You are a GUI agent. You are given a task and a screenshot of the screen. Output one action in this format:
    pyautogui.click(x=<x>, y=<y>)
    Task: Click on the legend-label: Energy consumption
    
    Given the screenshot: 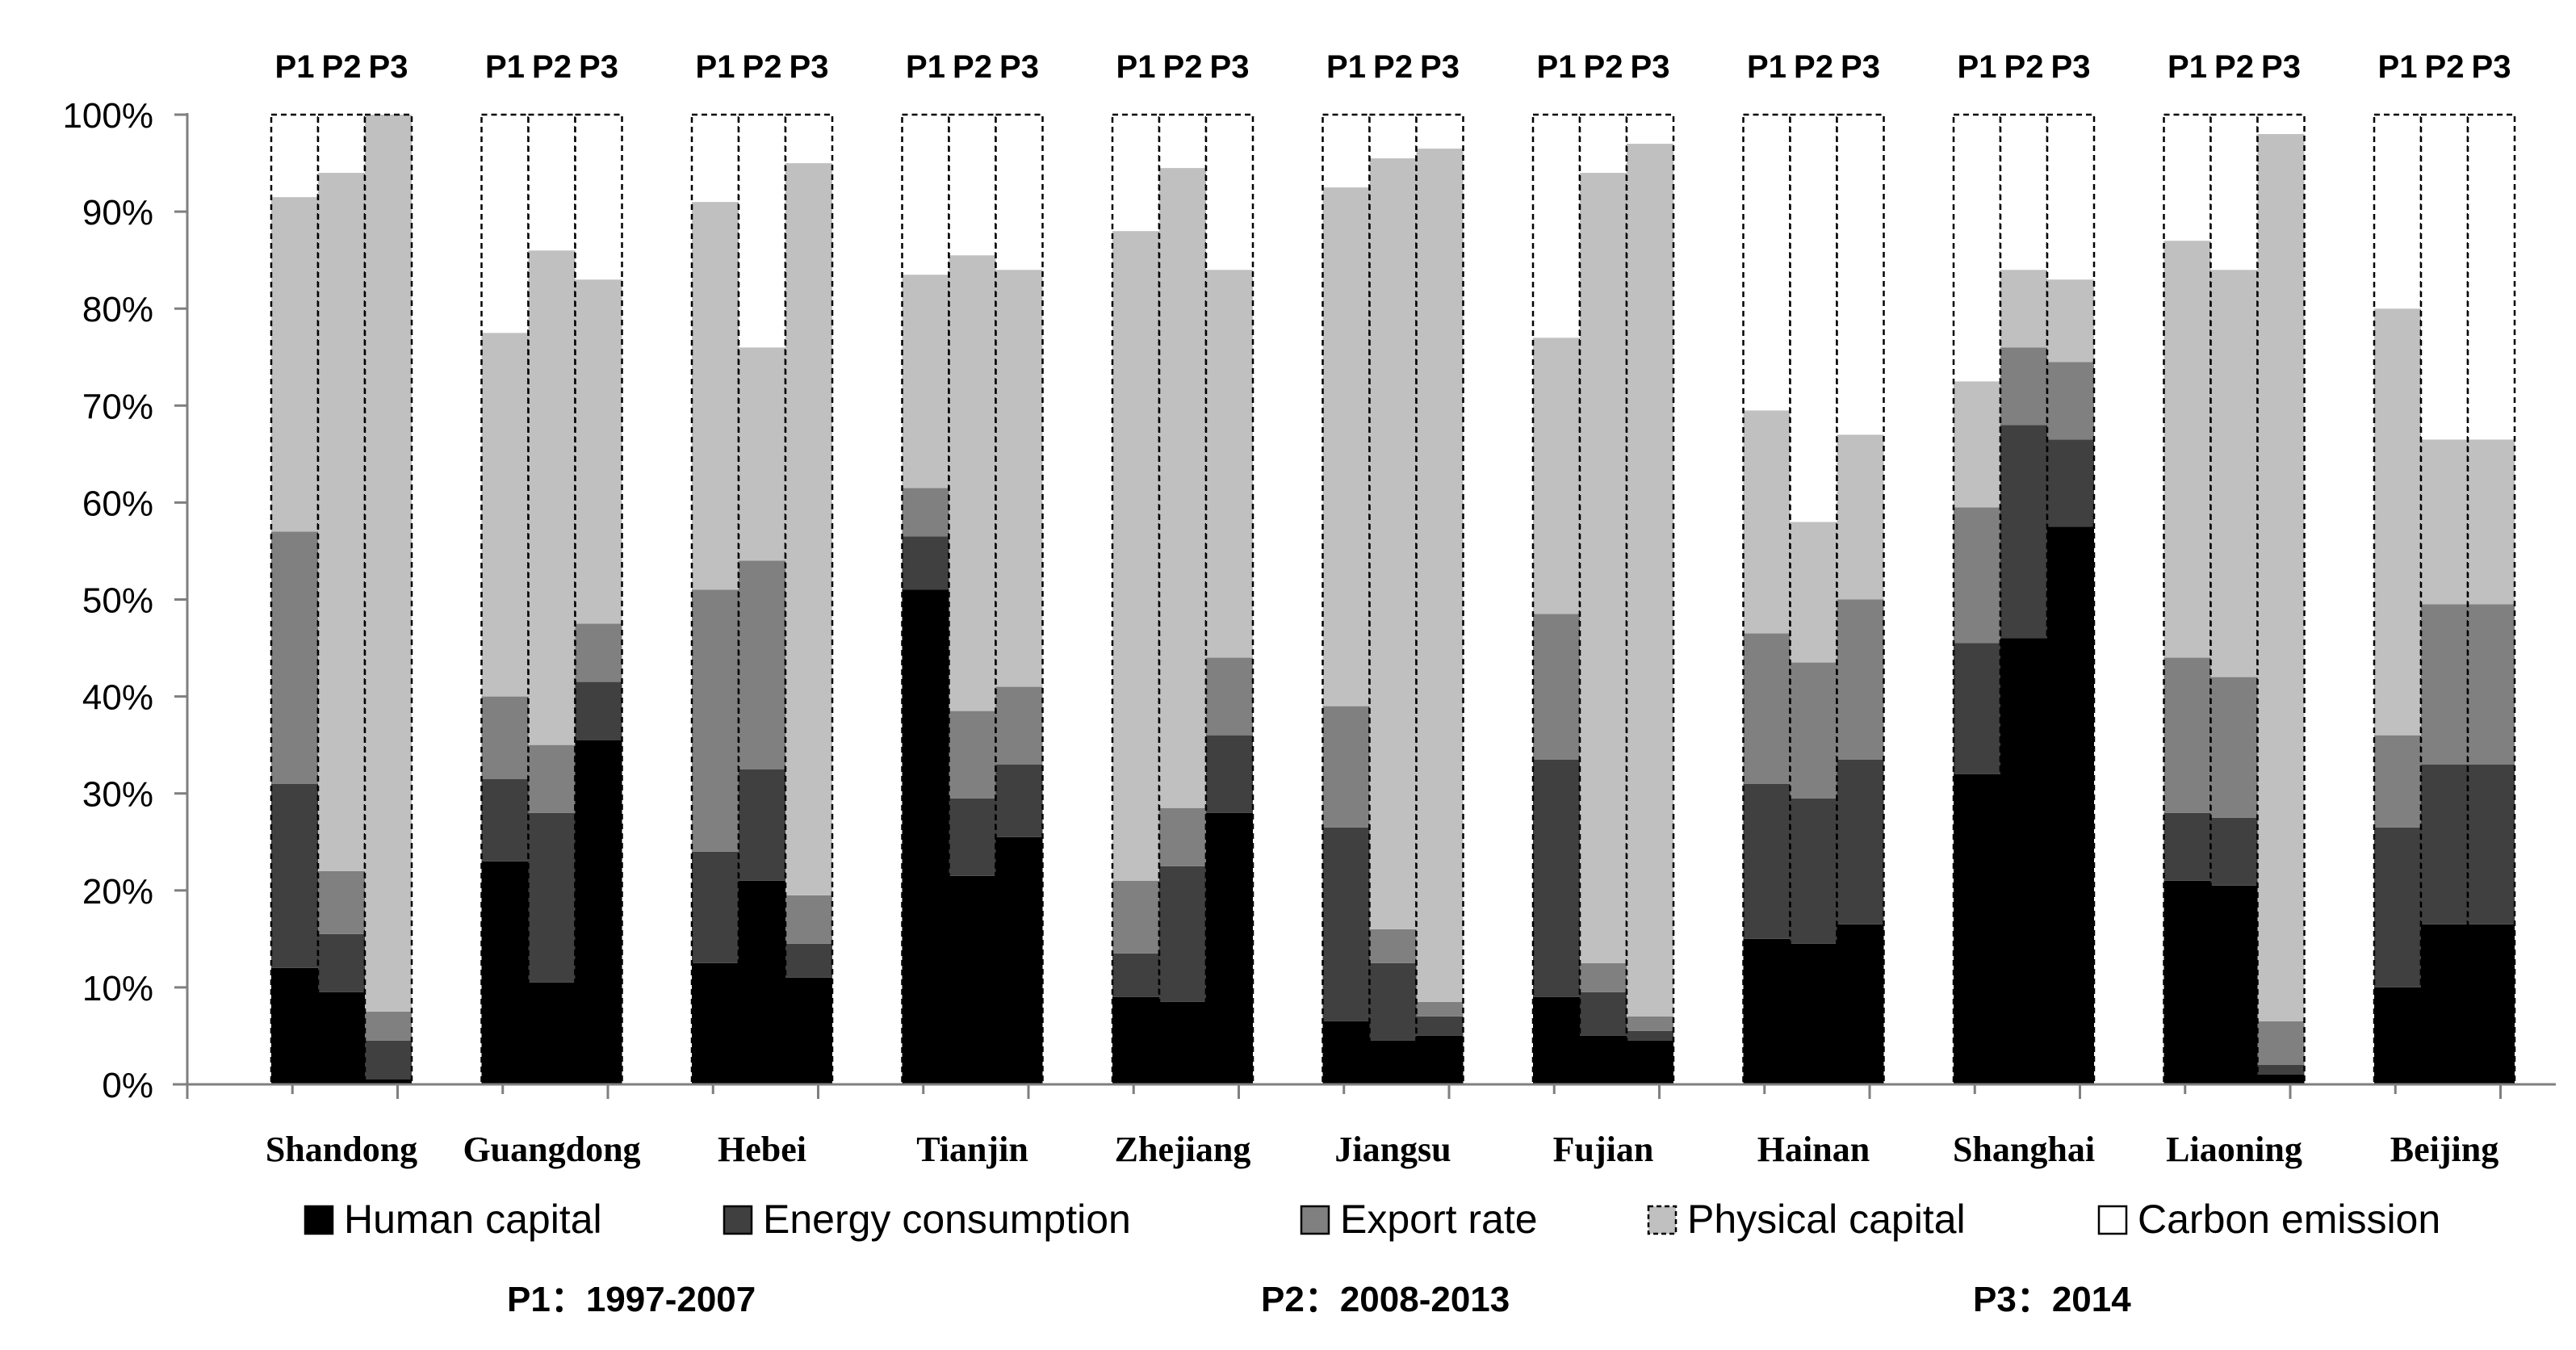 What is the action you would take?
    pyautogui.click(x=947, y=1219)
    